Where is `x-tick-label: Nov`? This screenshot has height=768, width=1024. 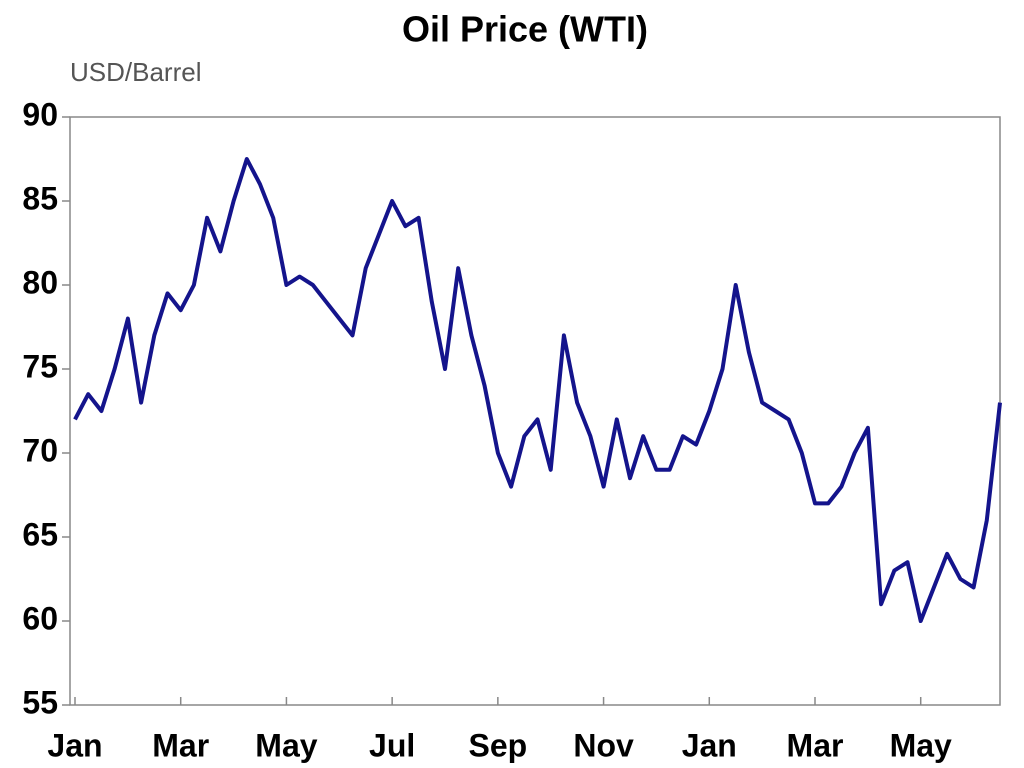 x-tick-label: Nov is located at coordinates (603, 745).